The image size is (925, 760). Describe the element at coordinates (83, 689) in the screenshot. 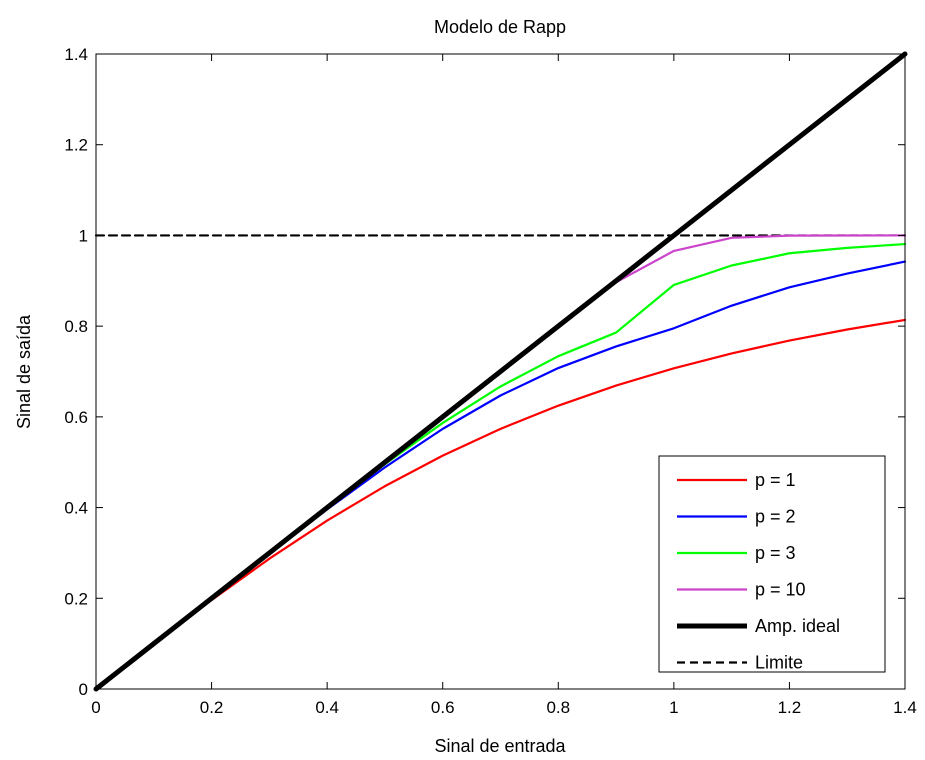

I see `y-tick-label: 0` at that location.